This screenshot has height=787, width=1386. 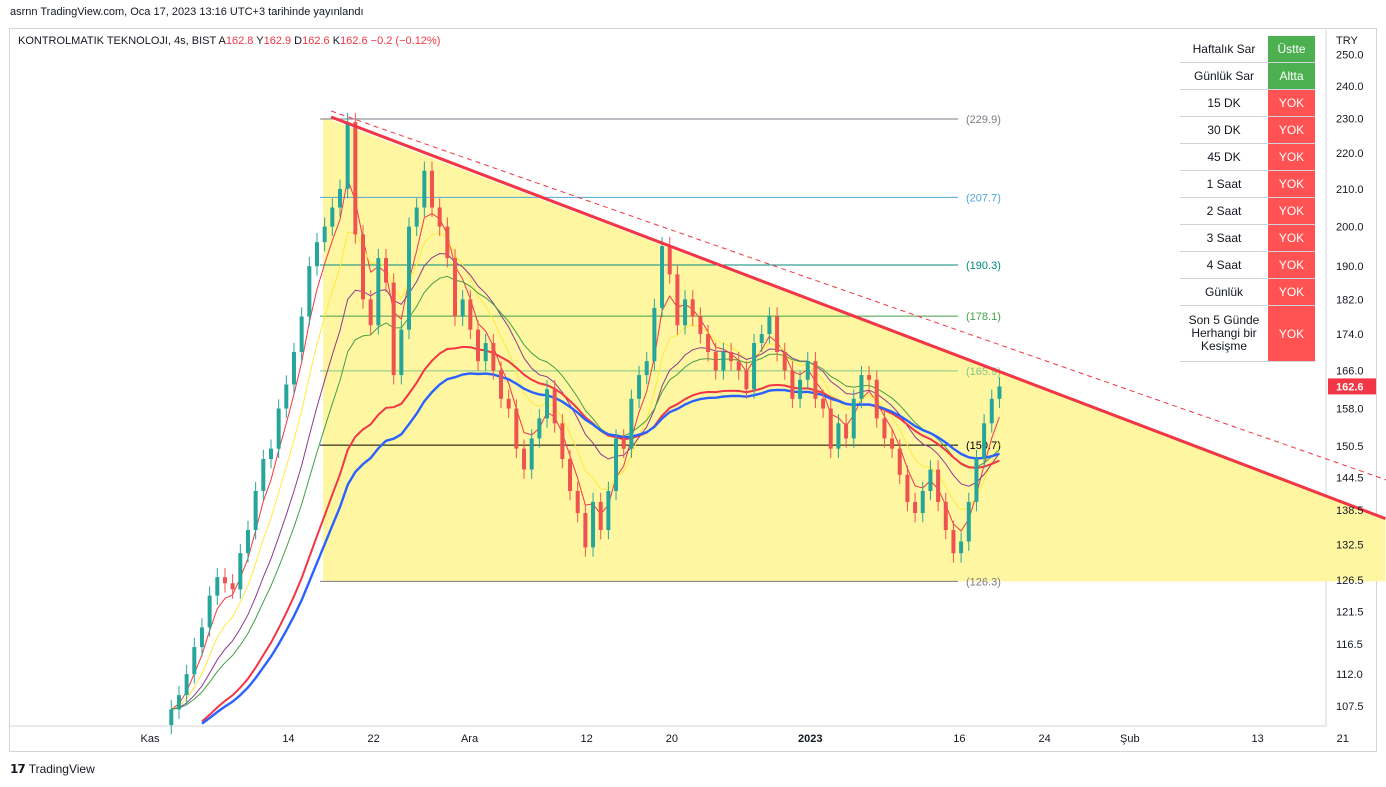 What do you see at coordinates (1350, 300) in the screenshot?
I see `price-tick-label: 182.0` at bounding box center [1350, 300].